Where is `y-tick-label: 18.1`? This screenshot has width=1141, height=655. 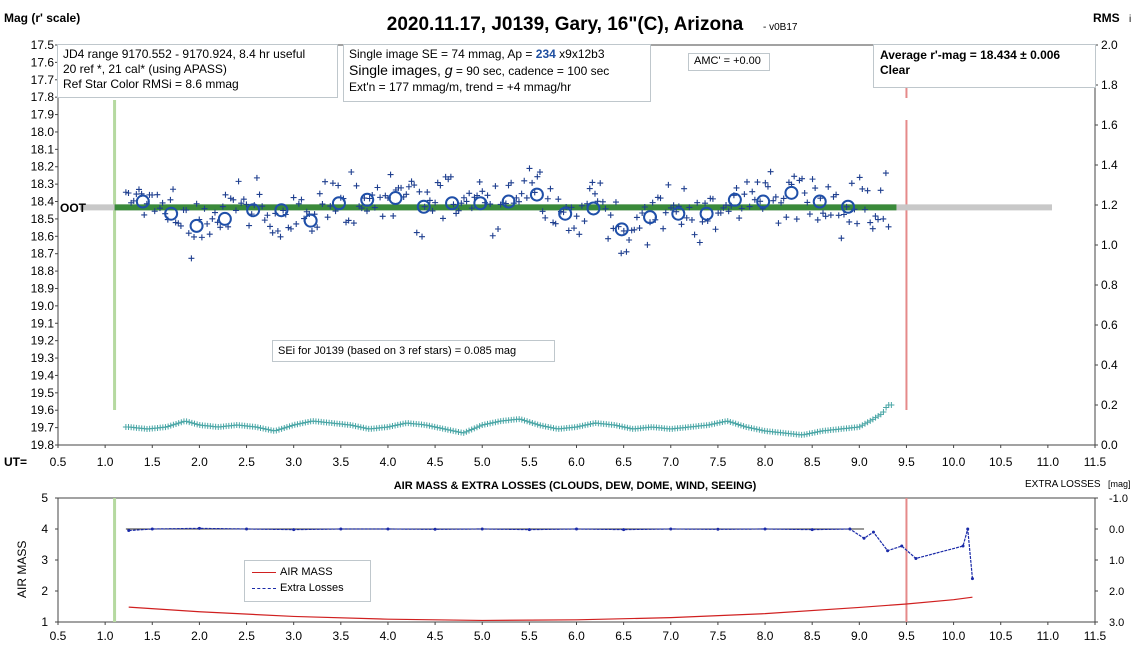
y-tick-label: 18.1 is located at coordinates (43, 149).